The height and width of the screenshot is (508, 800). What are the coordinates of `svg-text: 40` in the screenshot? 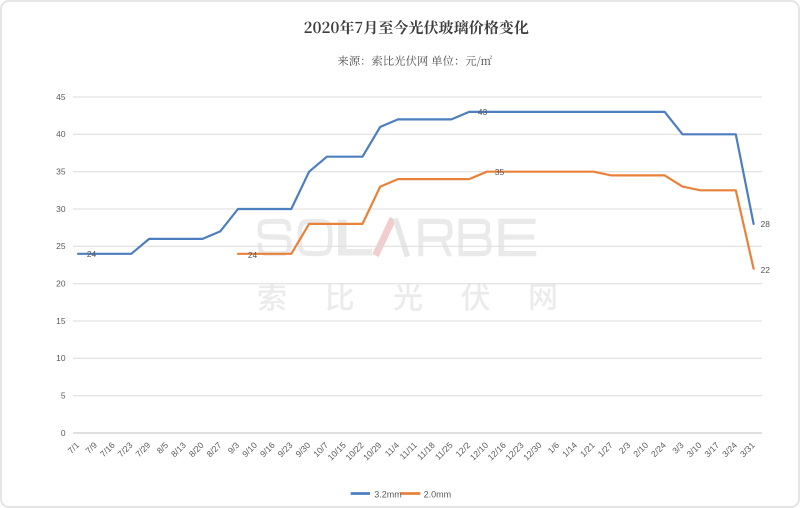 It's located at (61, 134).